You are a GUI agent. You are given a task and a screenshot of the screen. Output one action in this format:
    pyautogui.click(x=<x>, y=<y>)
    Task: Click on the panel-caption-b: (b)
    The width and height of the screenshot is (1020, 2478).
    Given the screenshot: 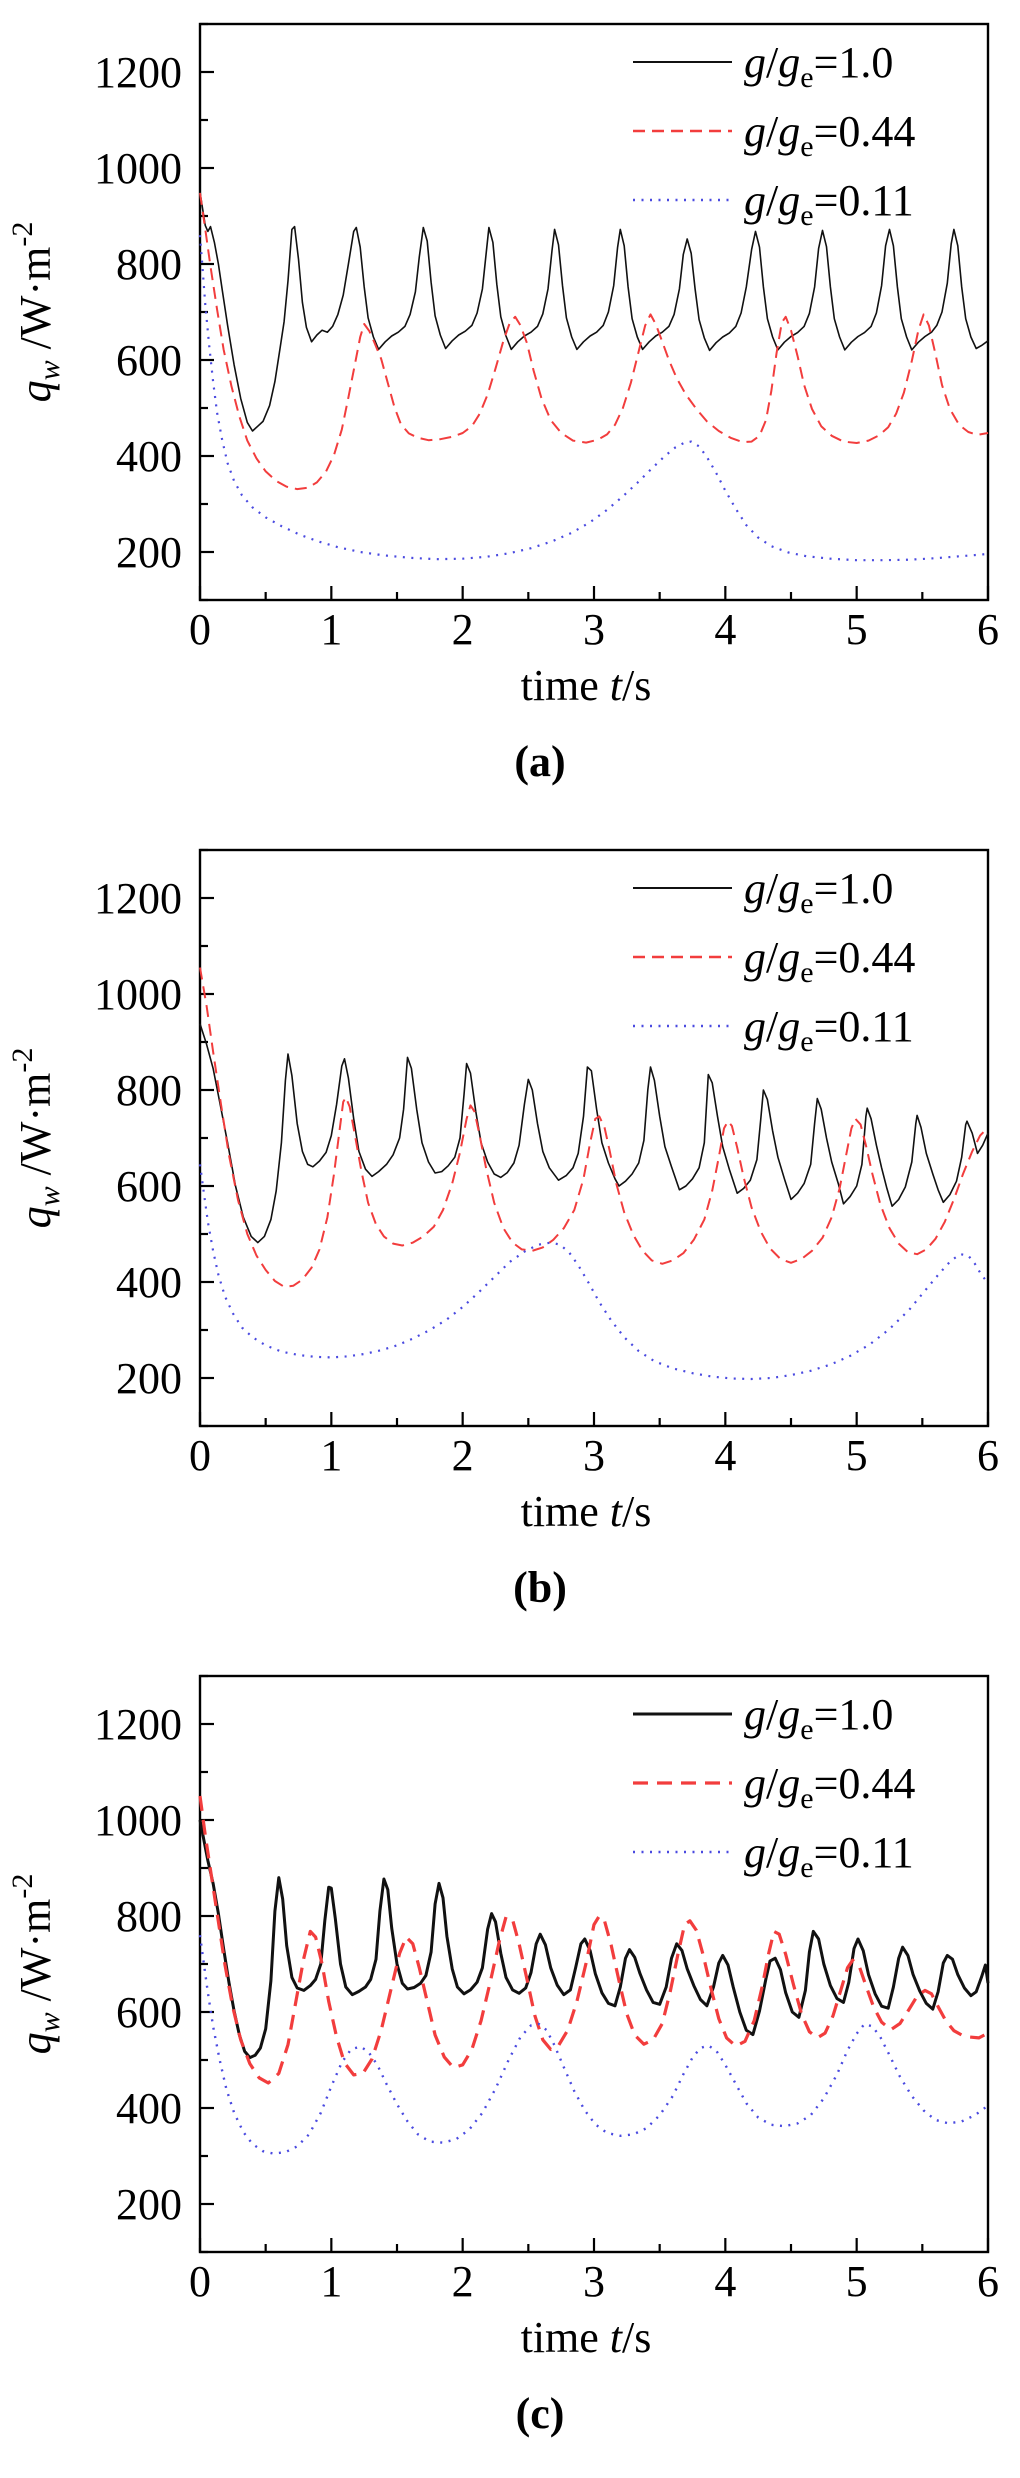 What is the action you would take?
    pyautogui.click(x=540, y=1587)
    